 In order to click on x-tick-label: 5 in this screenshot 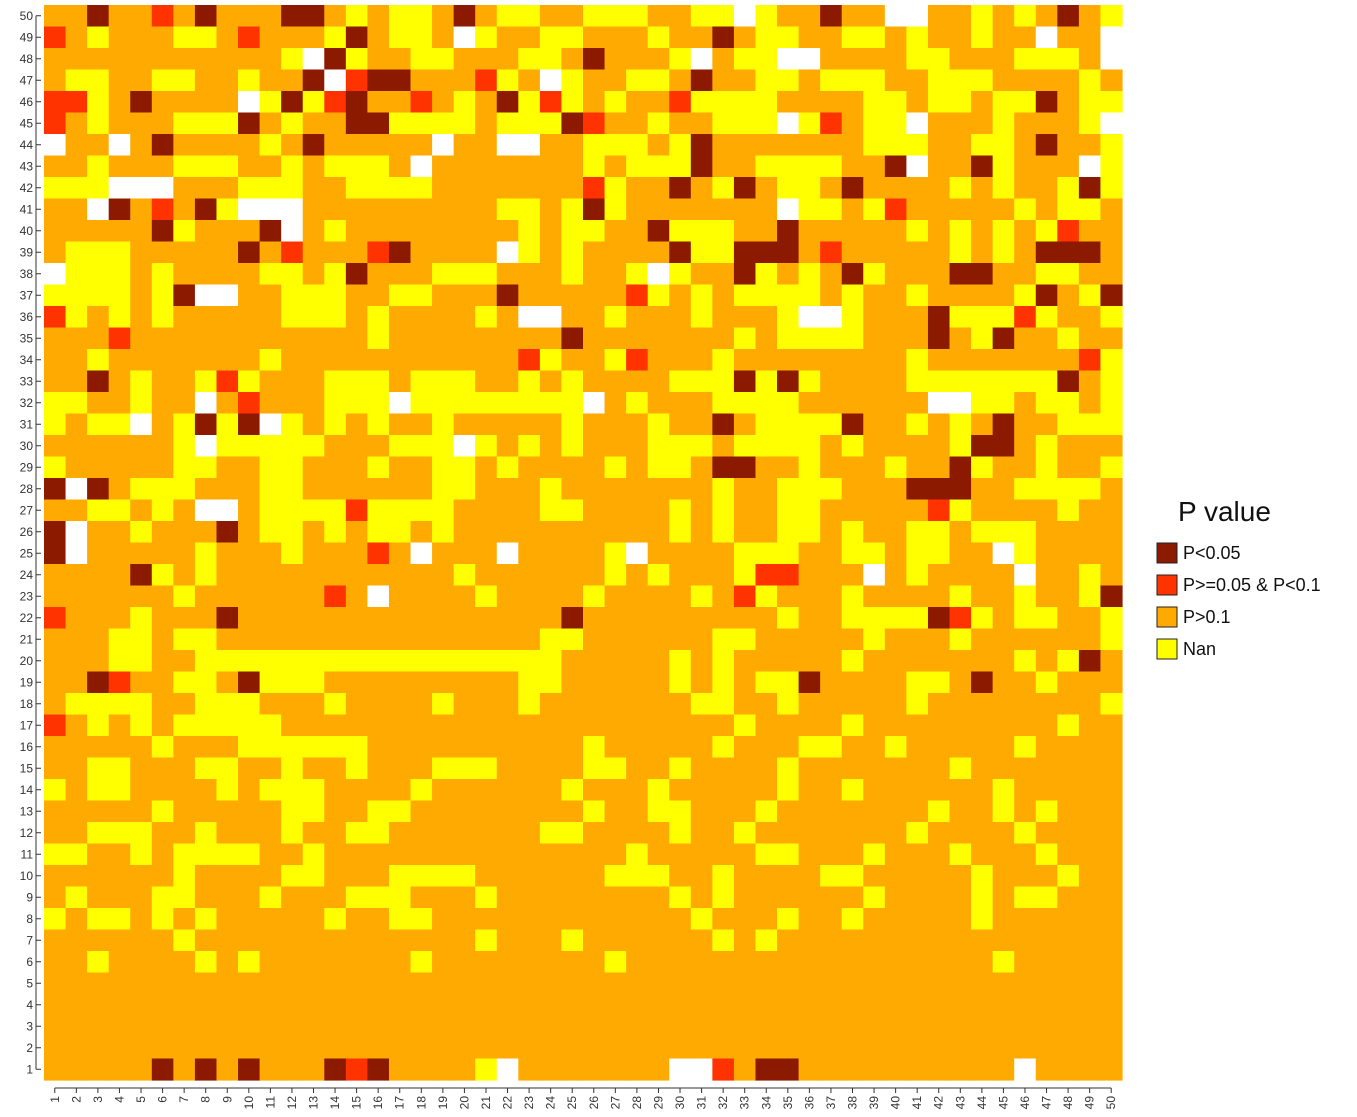, I will do `click(141, 1099)`.